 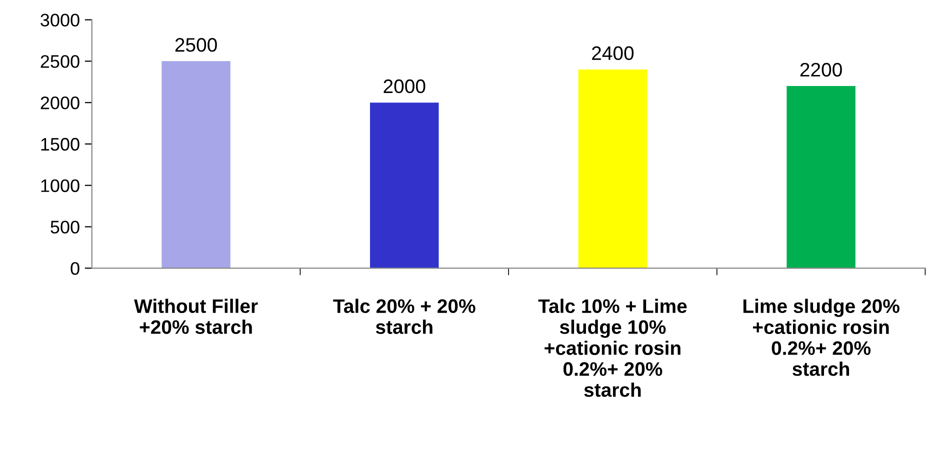 What do you see at coordinates (65, 227) in the screenshot?
I see `y-tick-label: 500` at bounding box center [65, 227].